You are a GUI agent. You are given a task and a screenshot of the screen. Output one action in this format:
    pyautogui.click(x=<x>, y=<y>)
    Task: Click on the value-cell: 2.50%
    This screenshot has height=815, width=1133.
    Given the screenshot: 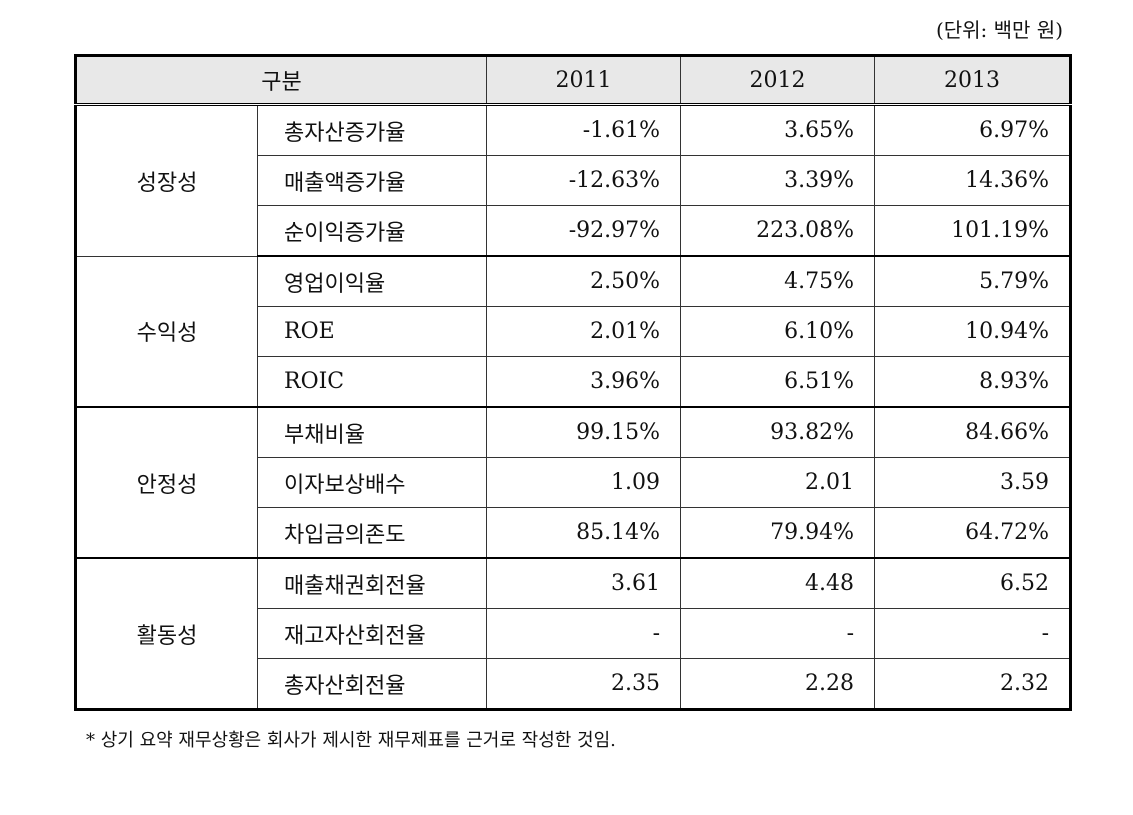 What is the action you would take?
    pyautogui.click(x=584, y=281)
    